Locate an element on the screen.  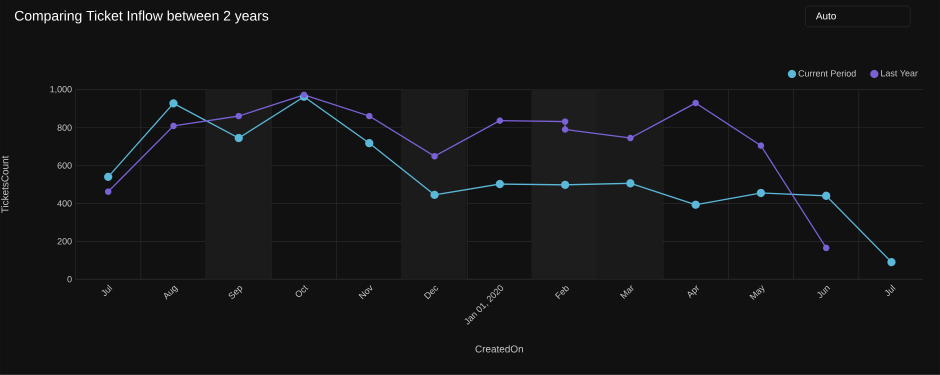
x-tick-label: Apr is located at coordinates (693, 291).